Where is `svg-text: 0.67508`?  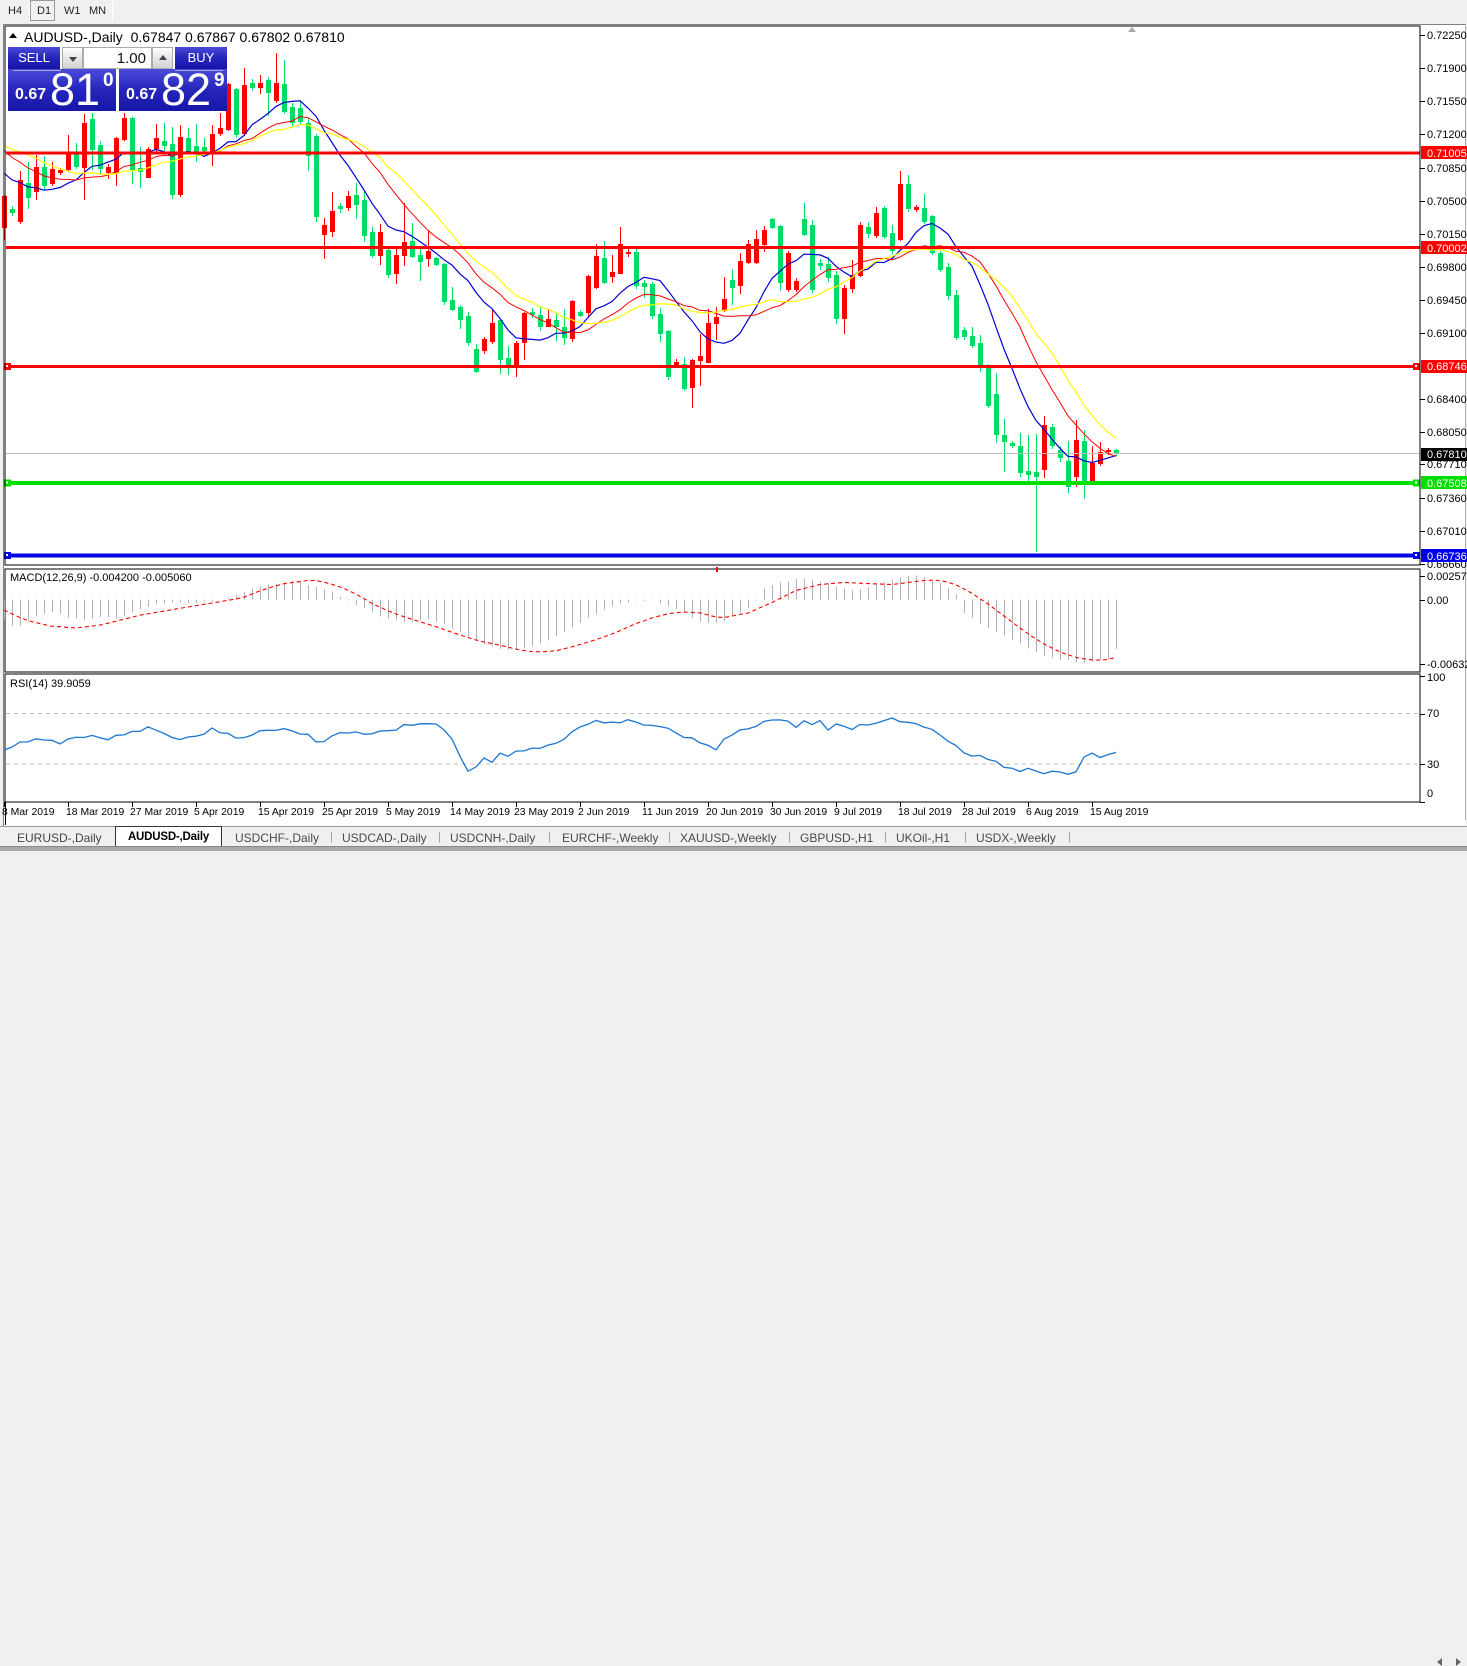
svg-text: 0.67508 is located at coordinates (1447, 484).